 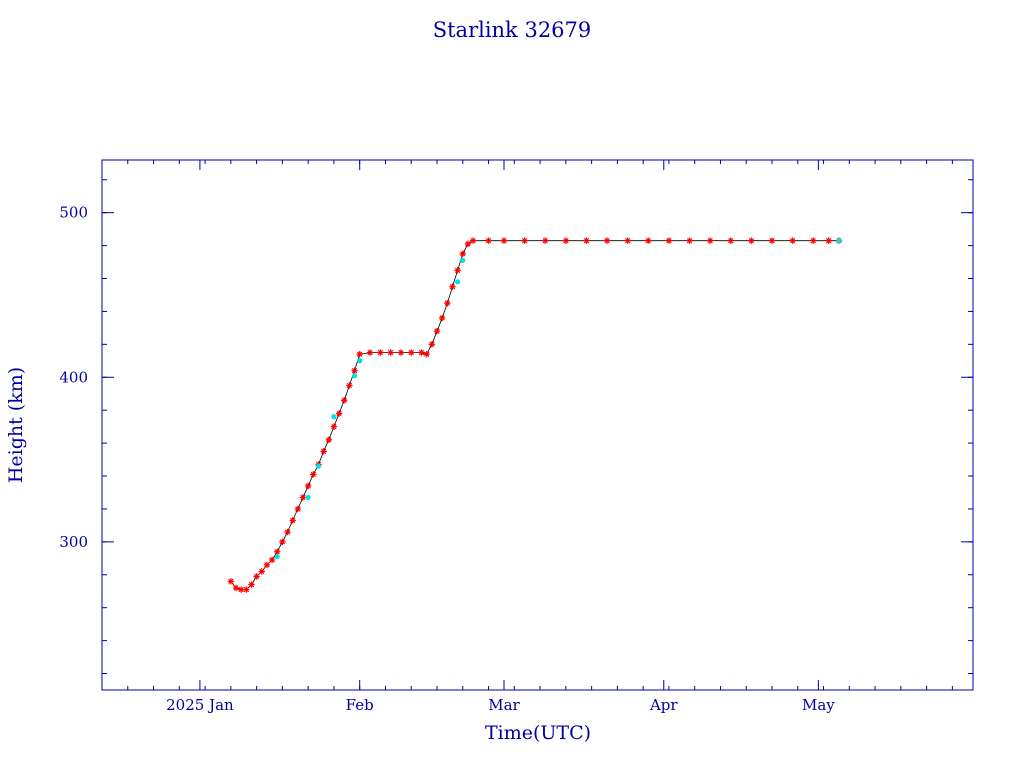 What do you see at coordinates (512, 30) in the screenshot?
I see `chart-title: Starlink 32679` at bounding box center [512, 30].